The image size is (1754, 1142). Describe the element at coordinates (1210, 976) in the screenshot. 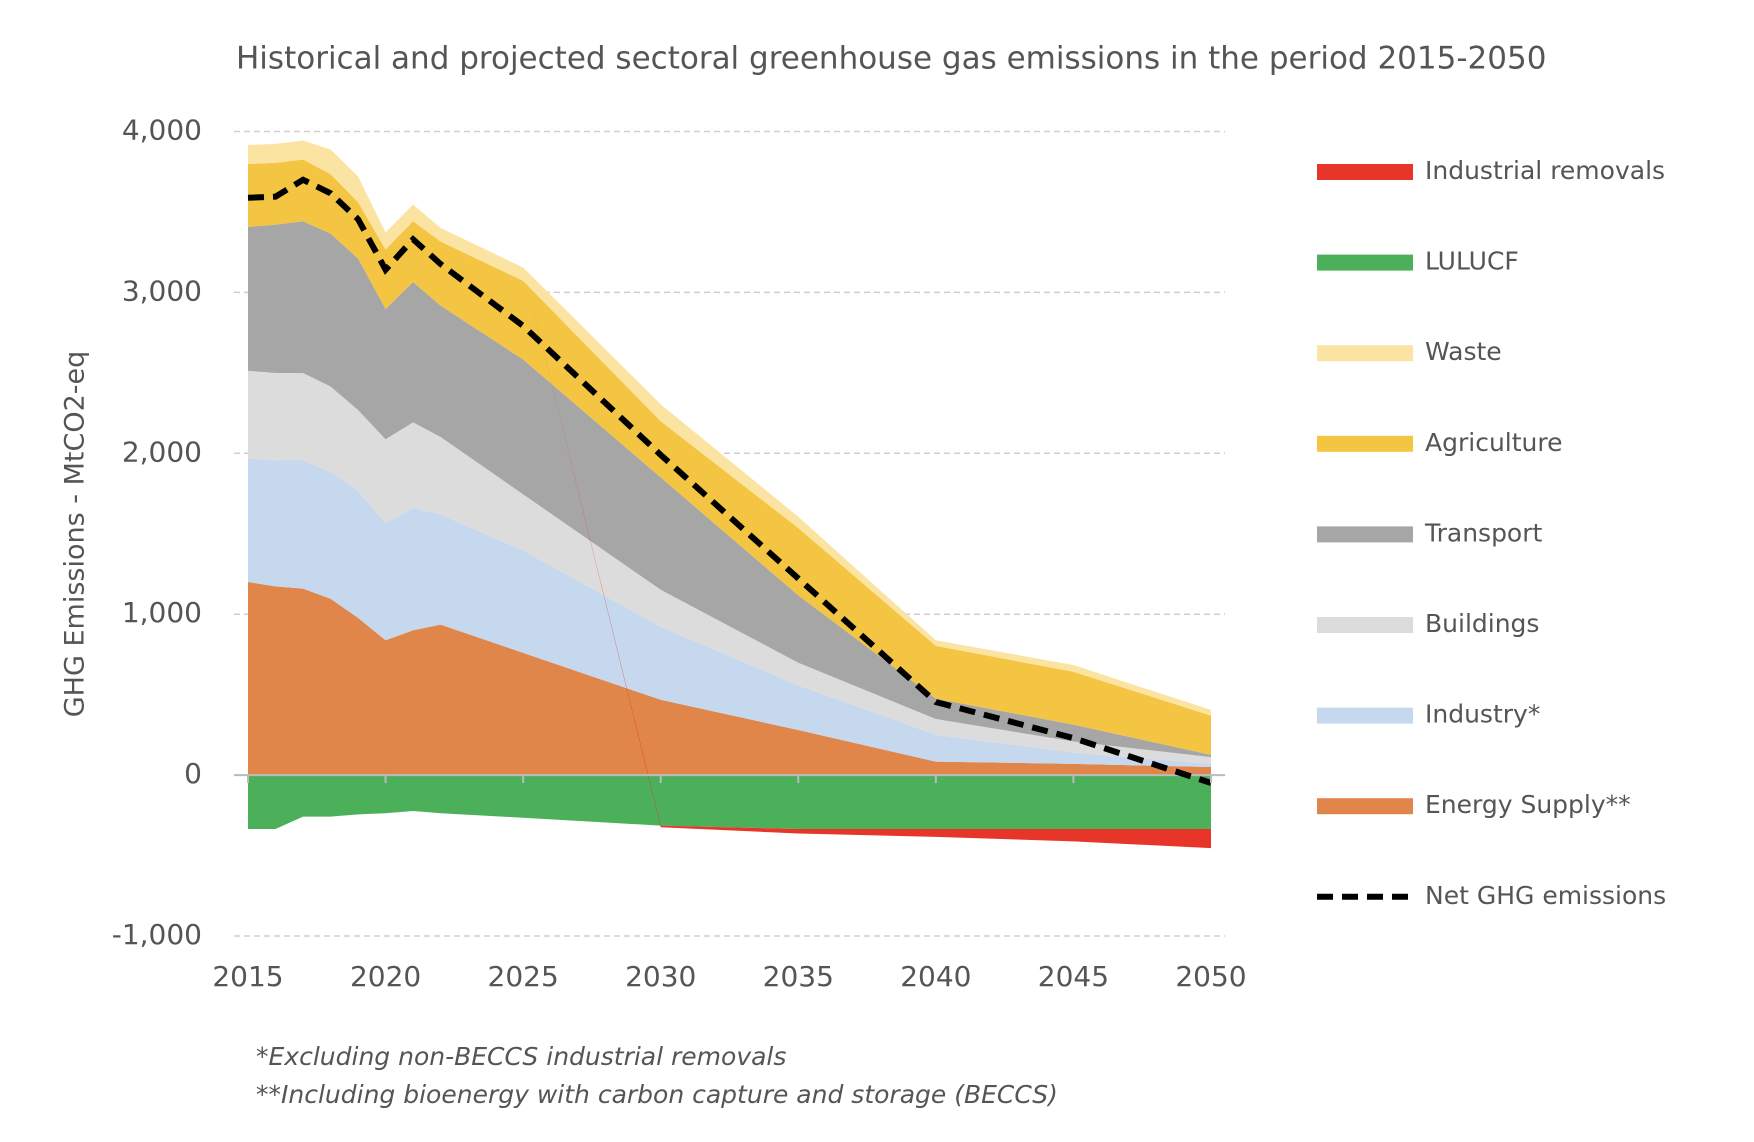

I see `x-tick-label: 2050` at that location.